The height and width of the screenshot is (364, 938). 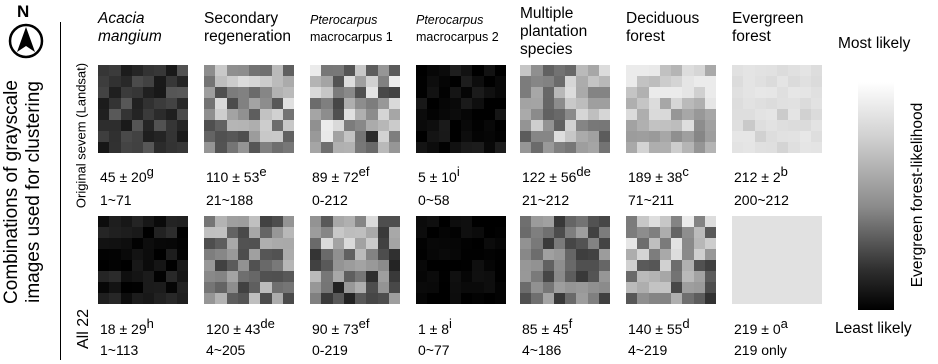 What do you see at coordinates (11, 192) in the screenshot?
I see `left-axis-line1: Combinations of grayscale` at bounding box center [11, 192].